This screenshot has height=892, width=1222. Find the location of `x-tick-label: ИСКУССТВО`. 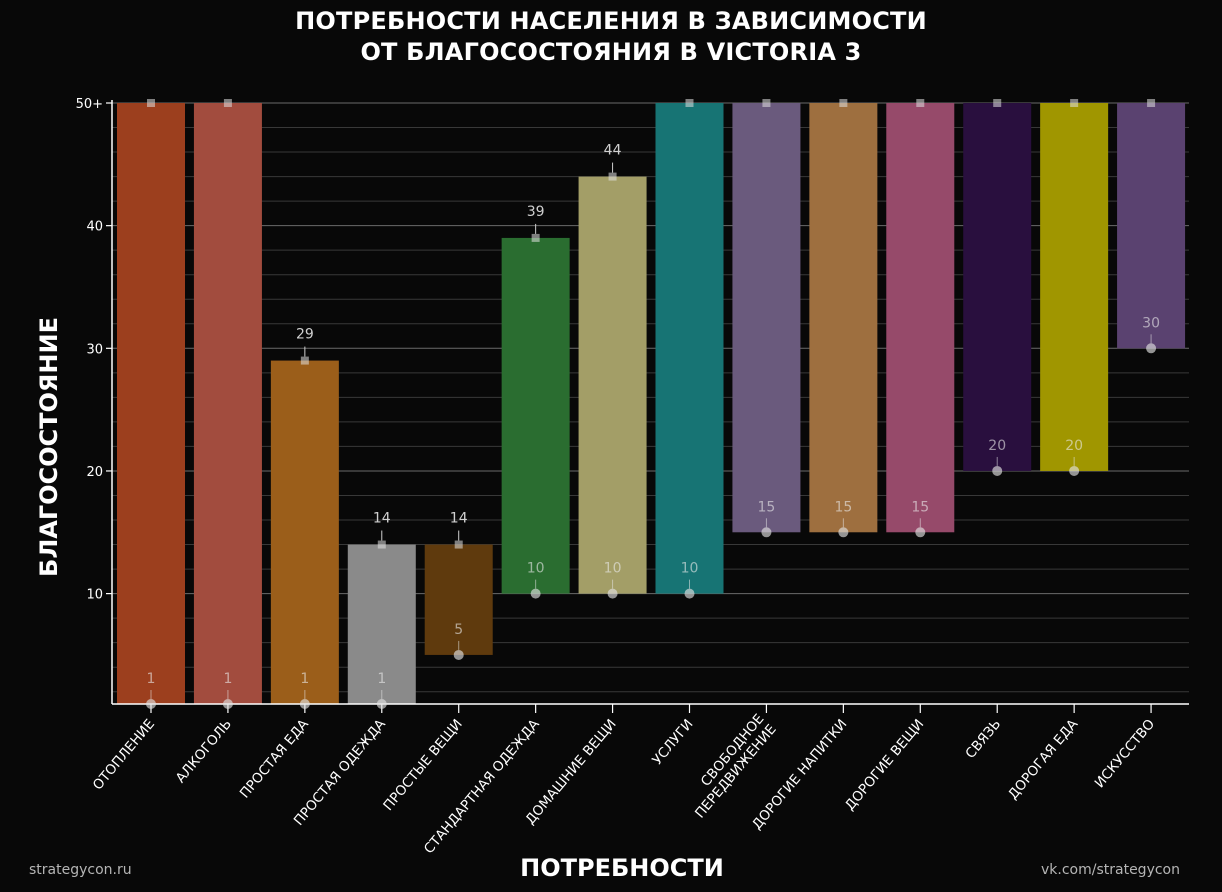

x-tick-label: ИСКУССТВО is located at coordinates (1125, 753).